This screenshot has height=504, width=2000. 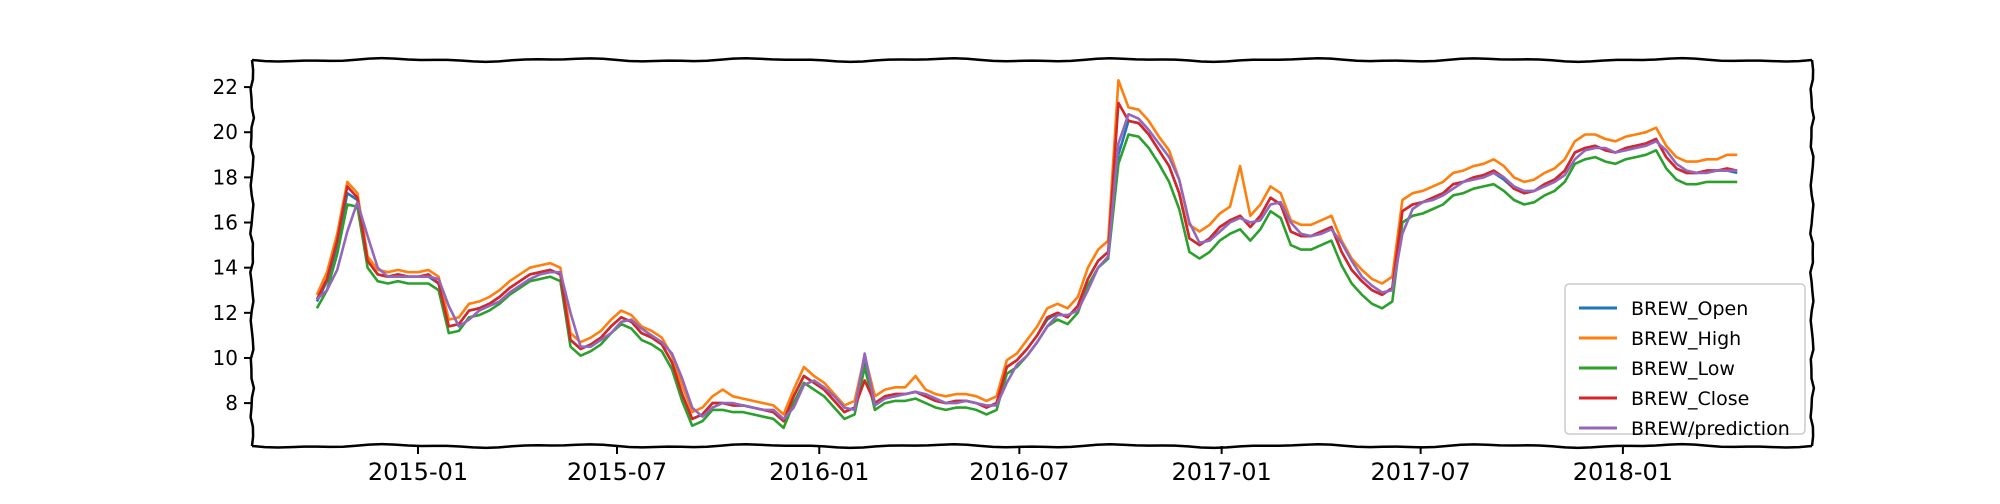 What do you see at coordinates (231, 403) in the screenshot?
I see `y-tick-label-0: 8` at bounding box center [231, 403].